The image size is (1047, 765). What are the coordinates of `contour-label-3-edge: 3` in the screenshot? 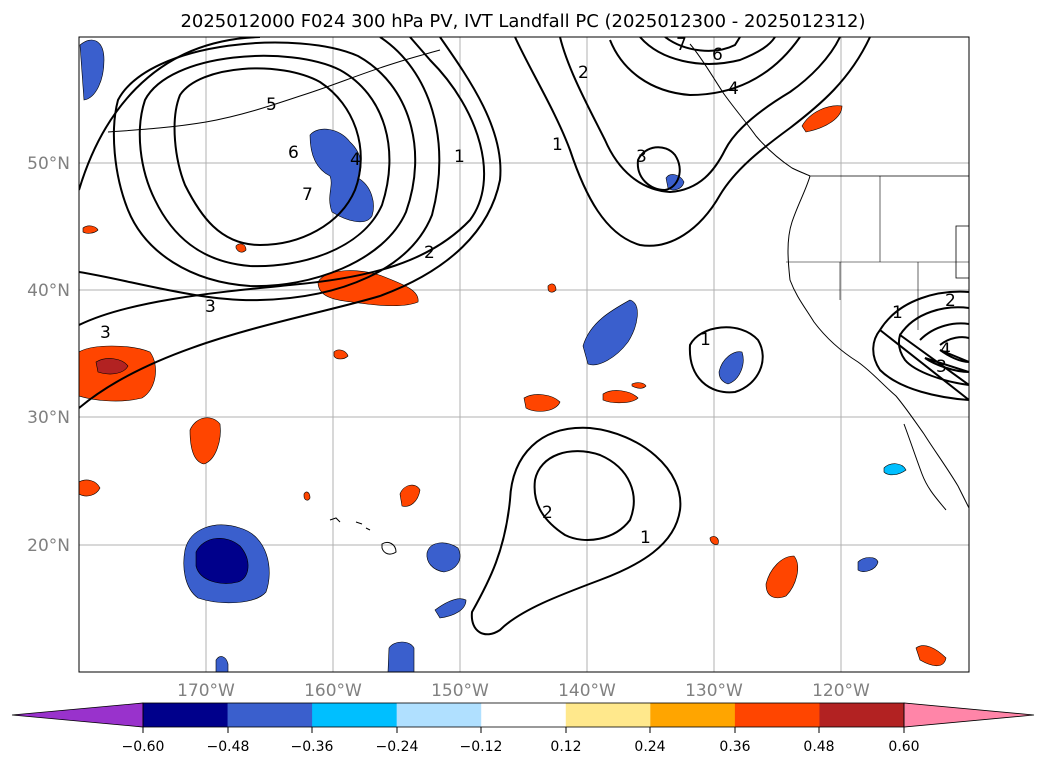 It's located at (105, 333).